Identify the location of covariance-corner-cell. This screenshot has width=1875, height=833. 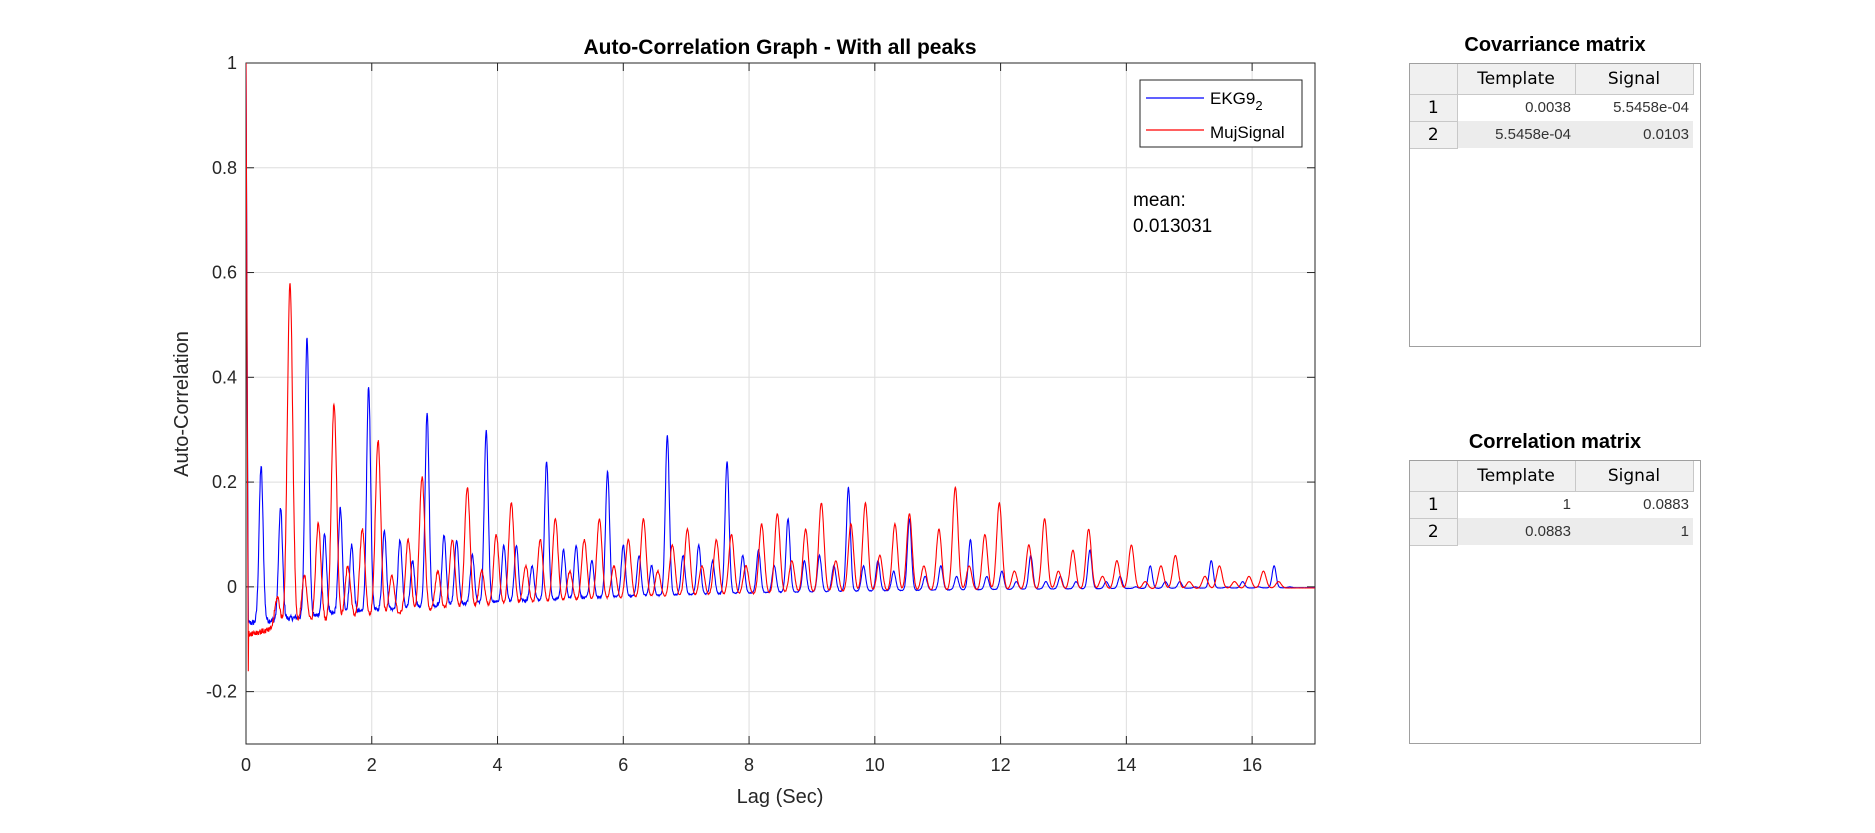
(1434, 79).